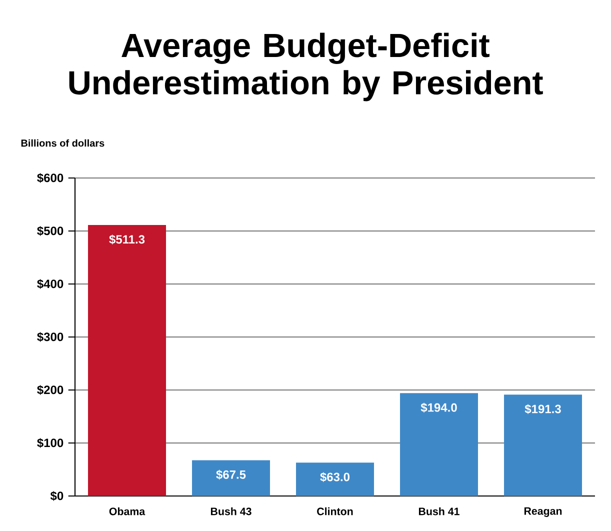  What do you see at coordinates (439, 511) in the screenshot?
I see `x-tick-label: Bush 41` at bounding box center [439, 511].